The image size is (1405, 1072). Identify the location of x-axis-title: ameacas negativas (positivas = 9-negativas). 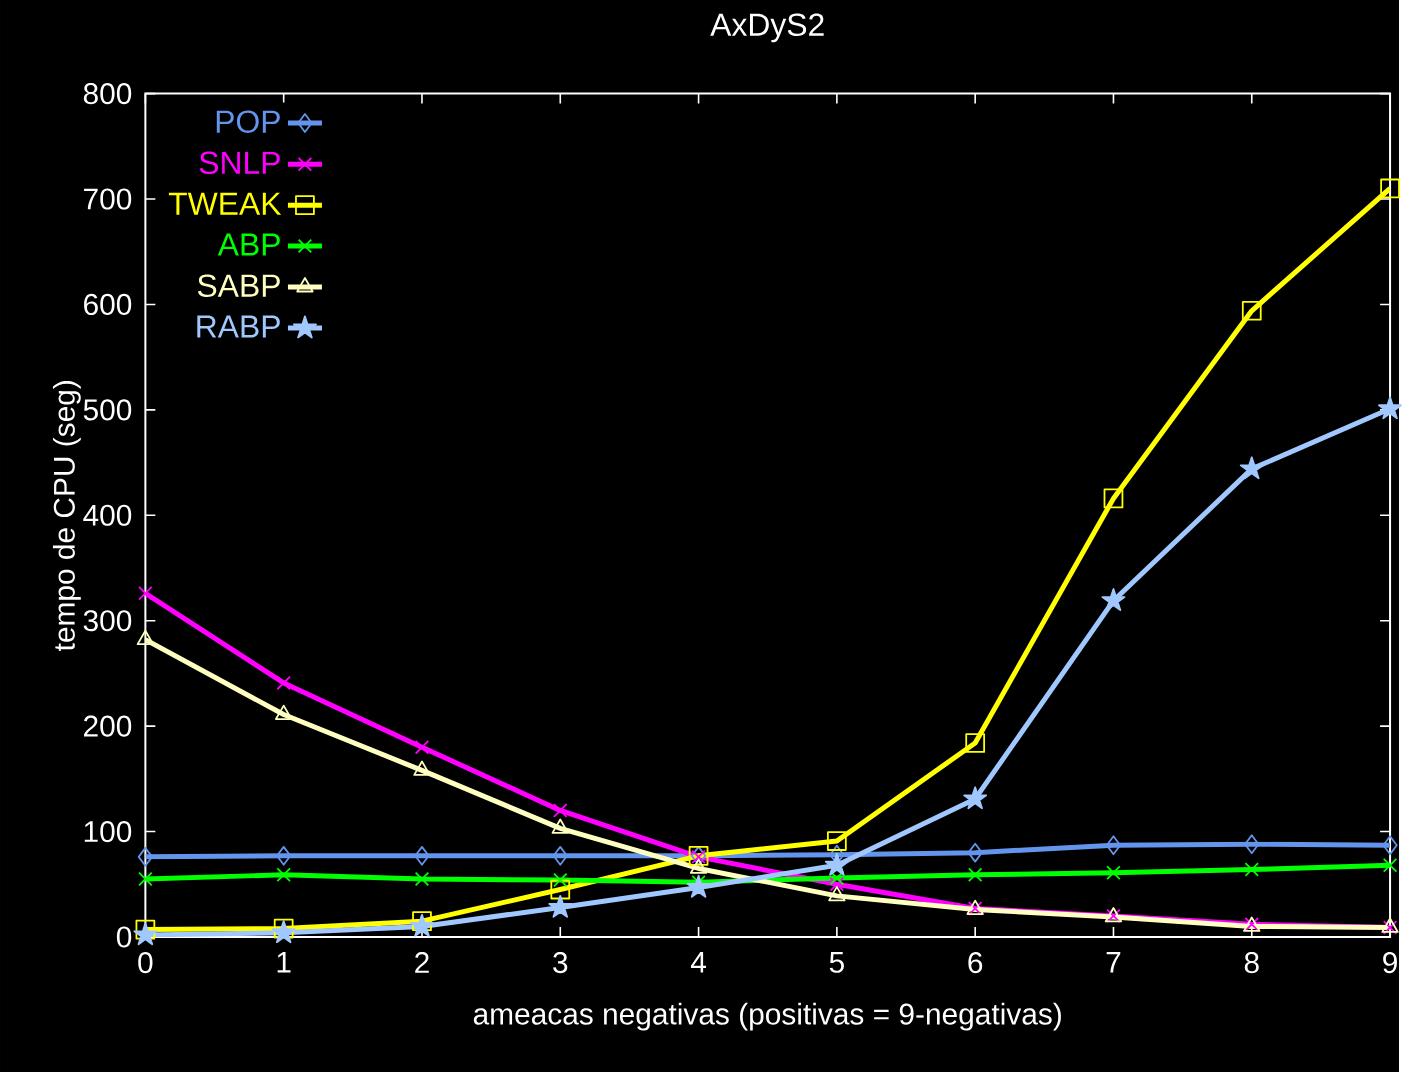
(767, 1016).